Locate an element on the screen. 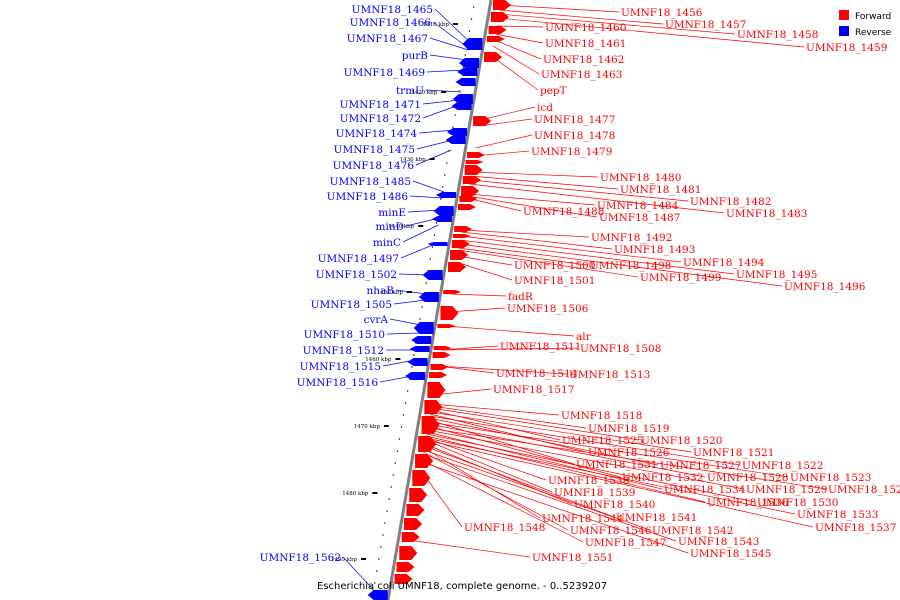  forward-gene-label: UMNF18_1498 is located at coordinates (630, 266).